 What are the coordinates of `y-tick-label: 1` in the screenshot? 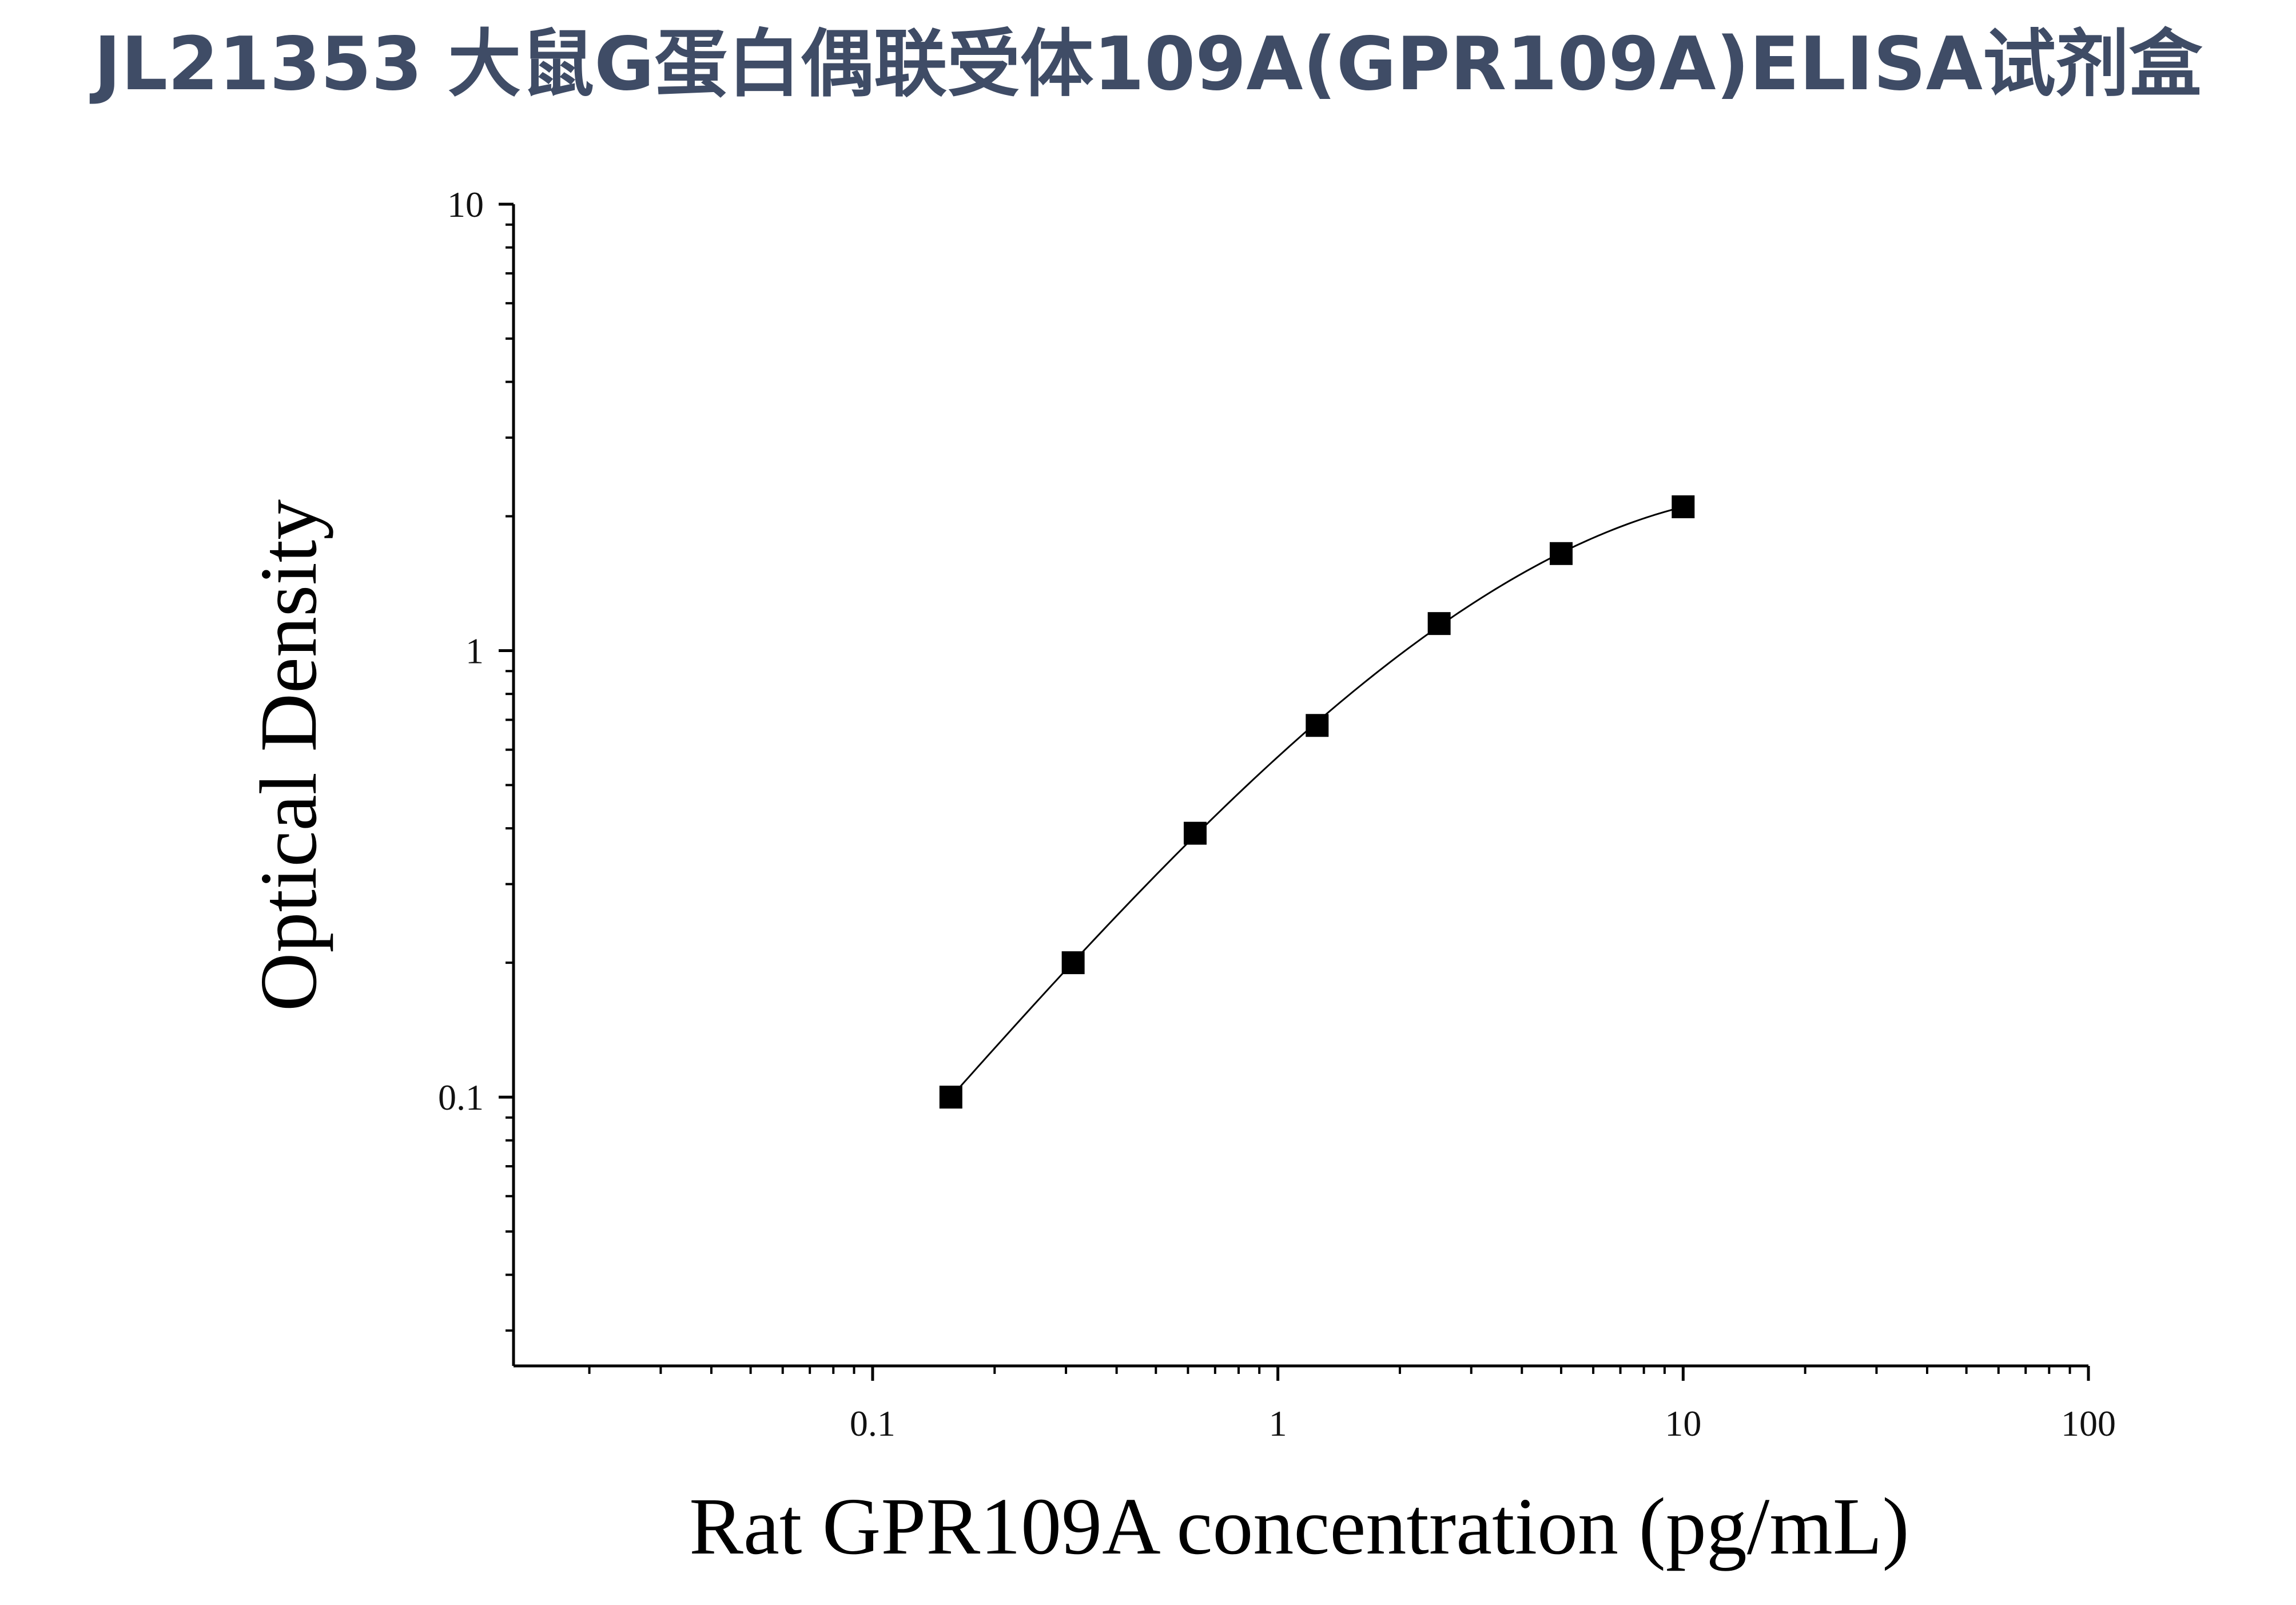 It's located at (474, 651).